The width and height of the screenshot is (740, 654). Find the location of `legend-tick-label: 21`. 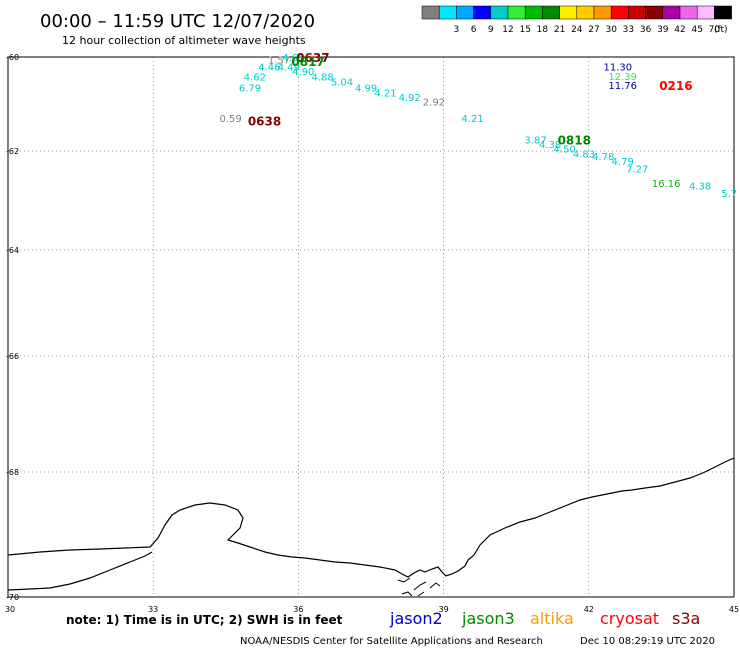

legend-tick-label: 21 is located at coordinates (559, 30).